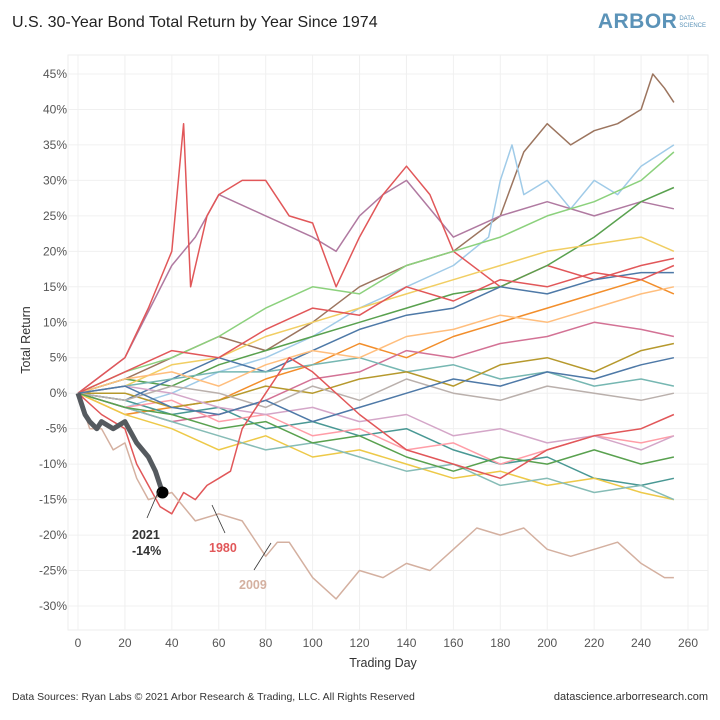  What do you see at coordinates (500, 643) in the screenshot?
I see `x-tick-label: 180` at bounding box center [500, 643].